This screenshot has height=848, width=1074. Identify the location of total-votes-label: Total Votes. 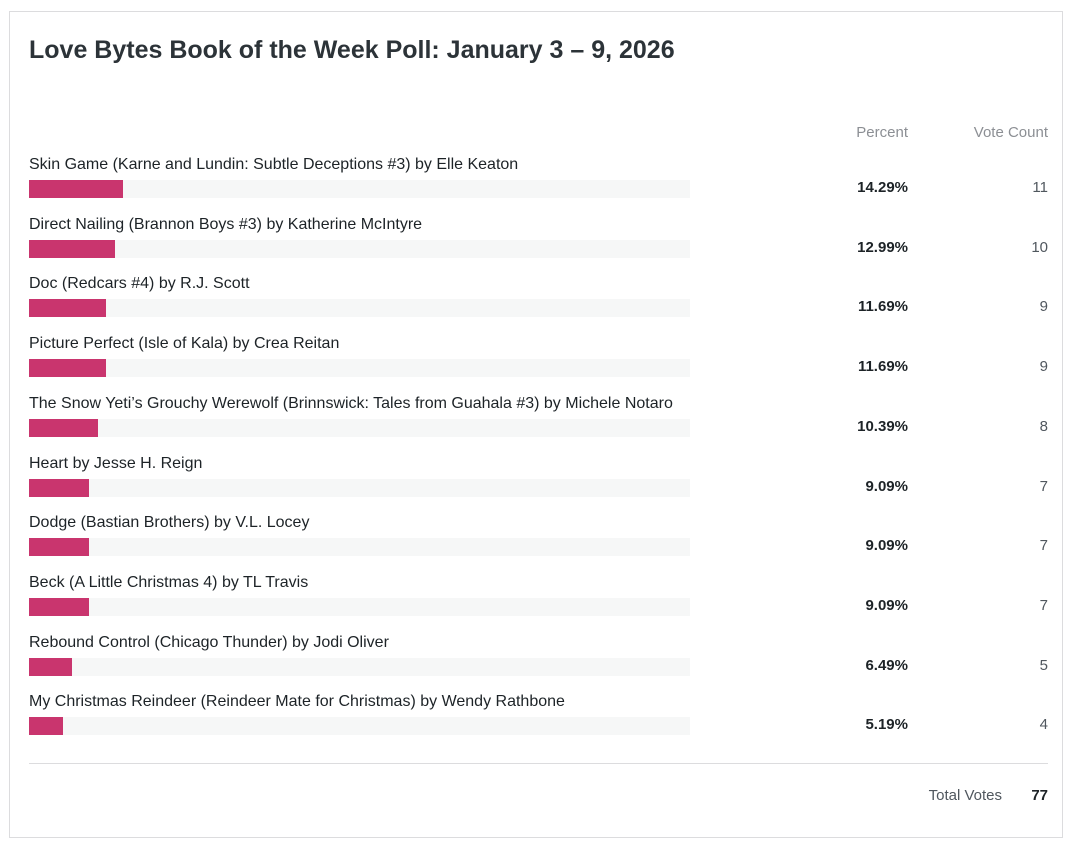
(965, 795).